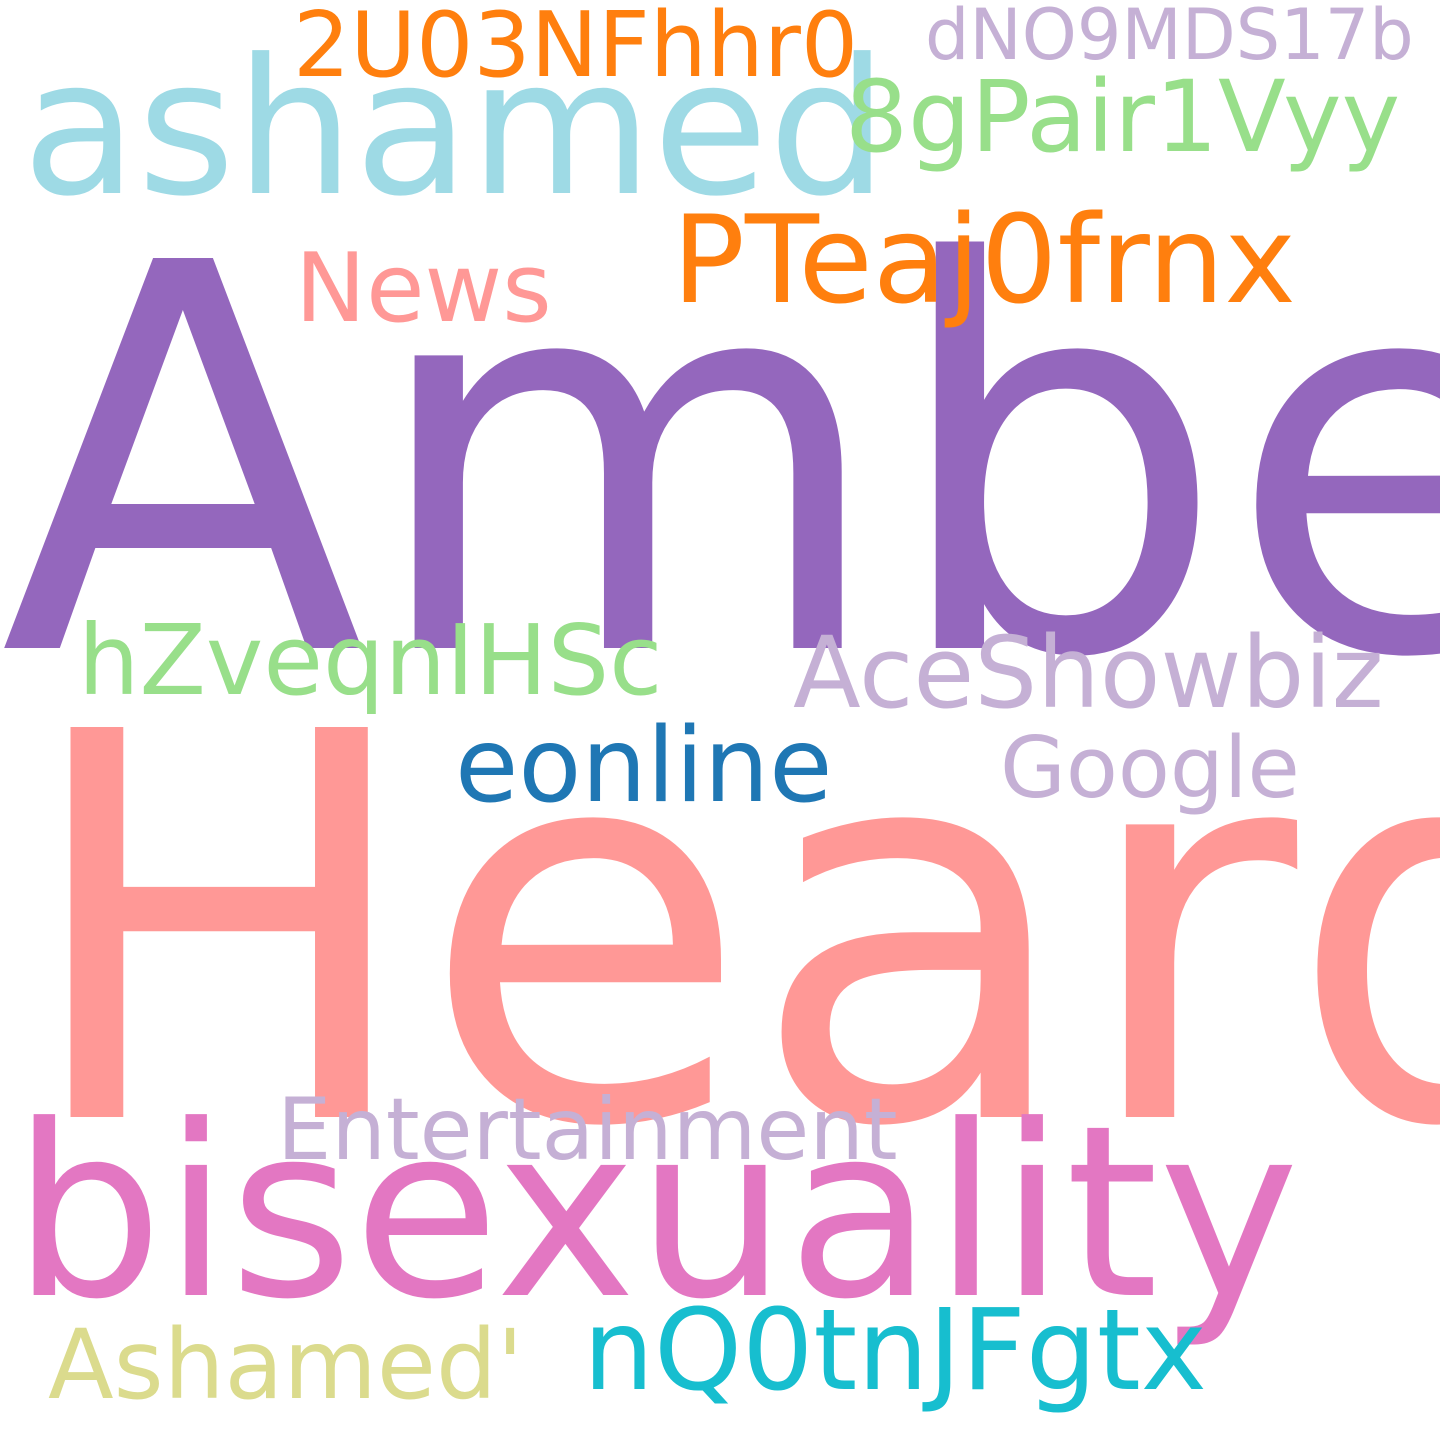 The height and width of the screenshot is (1440, 1440). What do you see at coordinates (1150, 768) in the screenshot?
I see `word-google: Google` at bounding box center [1150, 768].